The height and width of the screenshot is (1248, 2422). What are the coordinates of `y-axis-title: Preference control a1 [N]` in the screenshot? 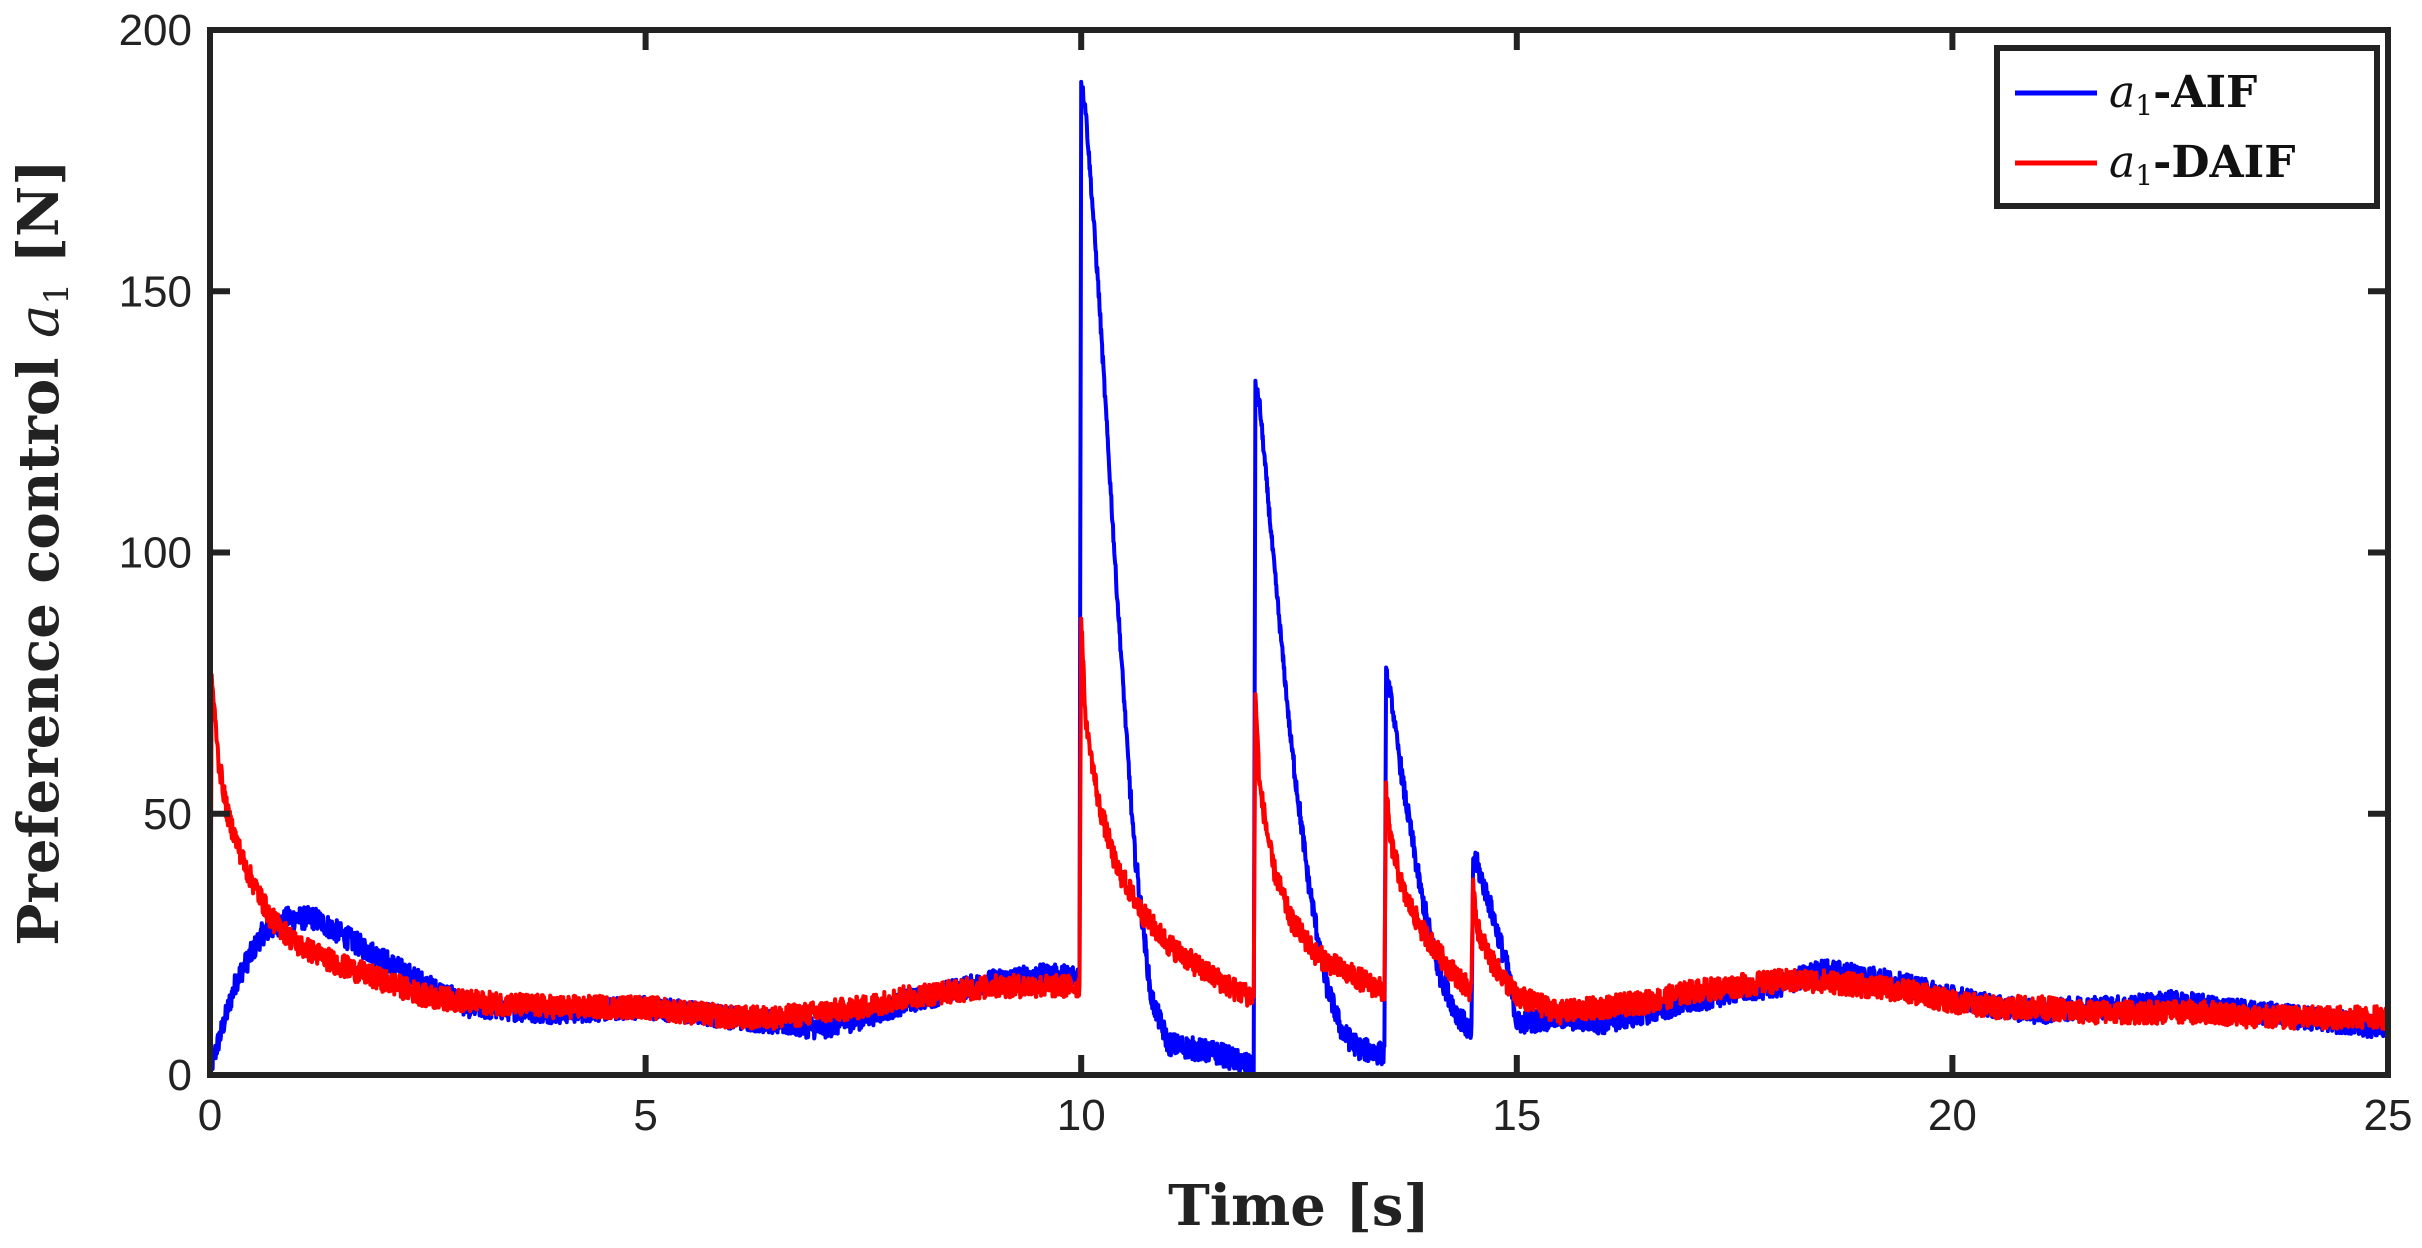 It's located at (41, 552).